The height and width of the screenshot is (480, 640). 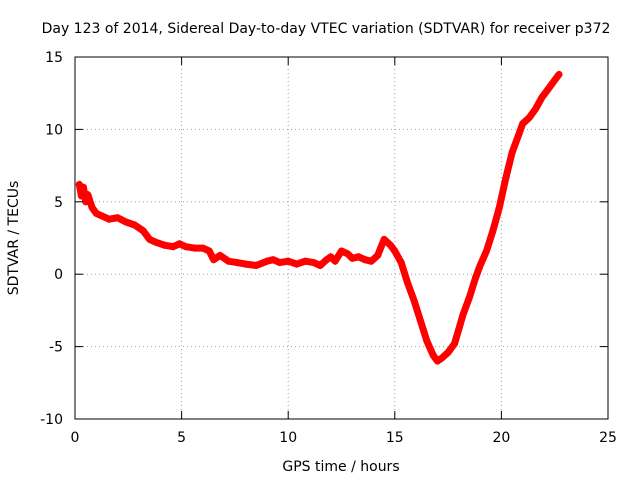 I want to click on y-tick-label: -10, so click(x=51, y=420).